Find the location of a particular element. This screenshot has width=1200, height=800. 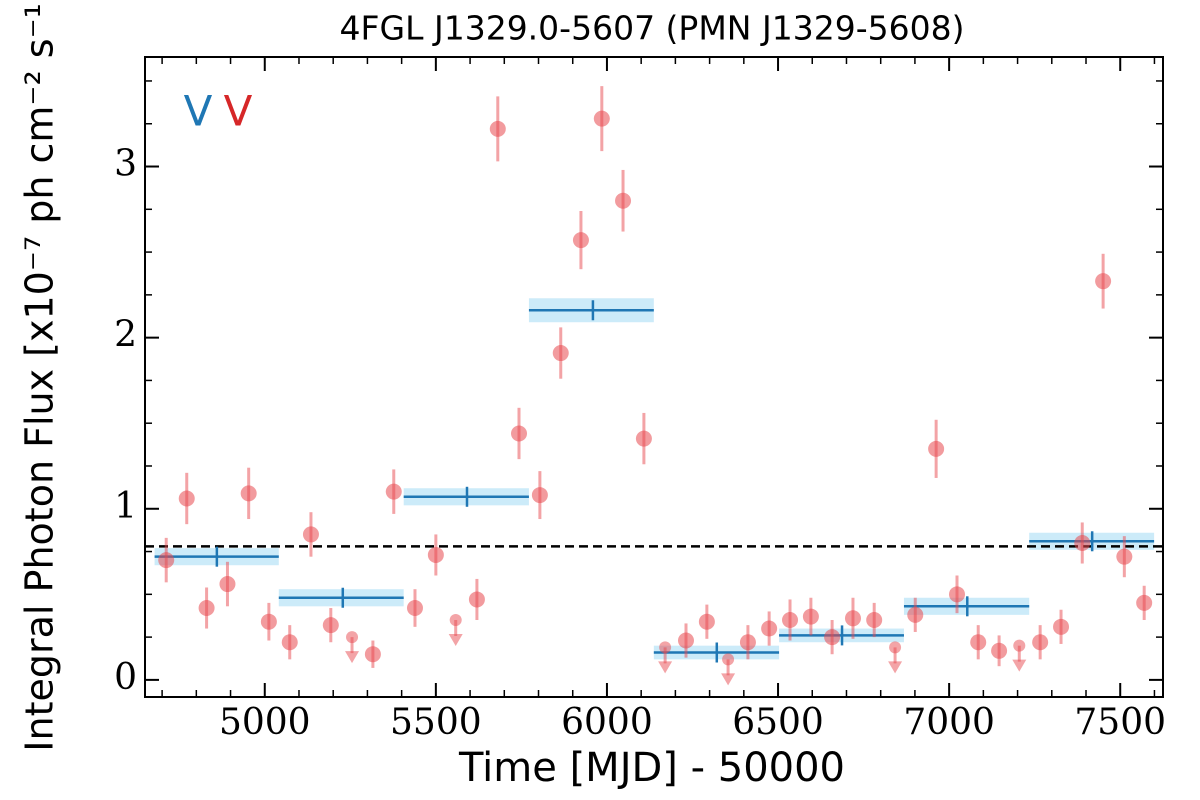

x-tick-label: 7500 is located at coordinates (1120, 722).